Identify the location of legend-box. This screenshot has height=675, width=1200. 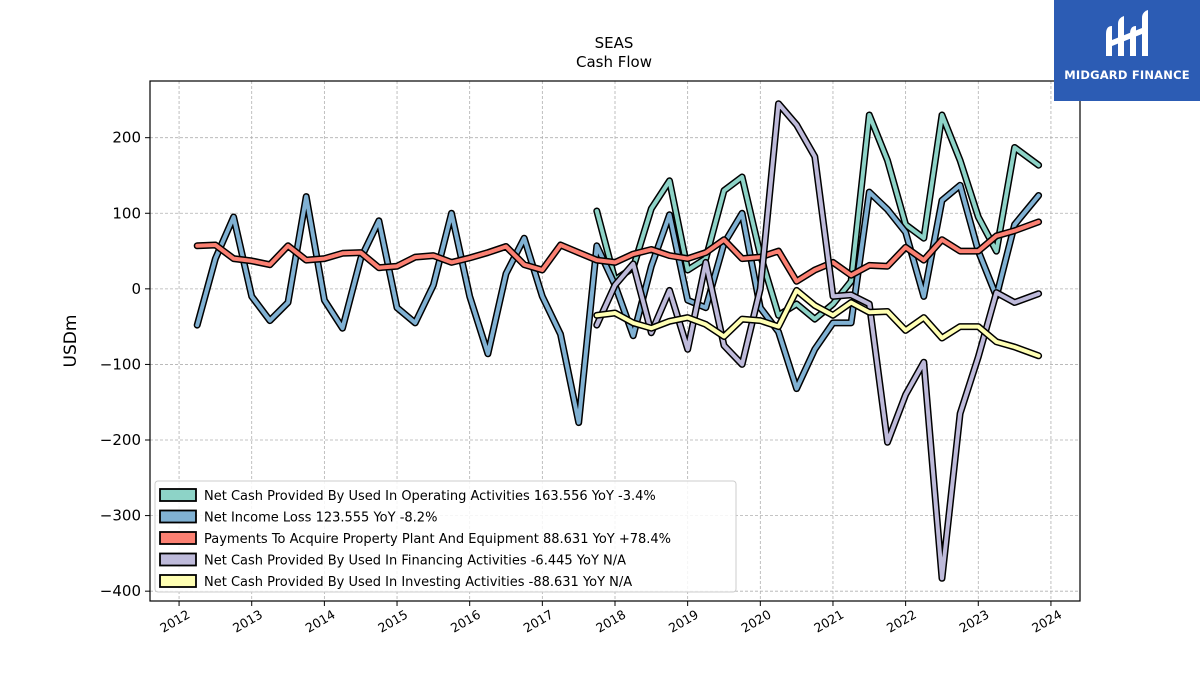
(445, 536).